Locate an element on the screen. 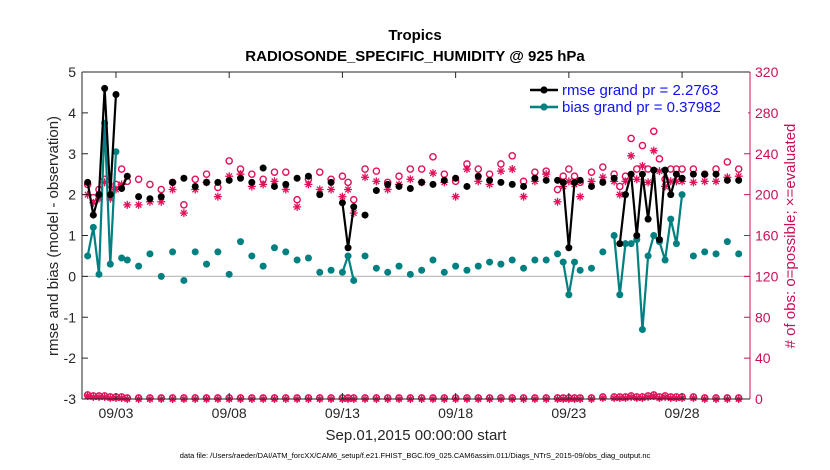 Image resolution: width=830 pixels, height=470 pixels. y-tick-label: 4 is located at coordinates (72, 113).